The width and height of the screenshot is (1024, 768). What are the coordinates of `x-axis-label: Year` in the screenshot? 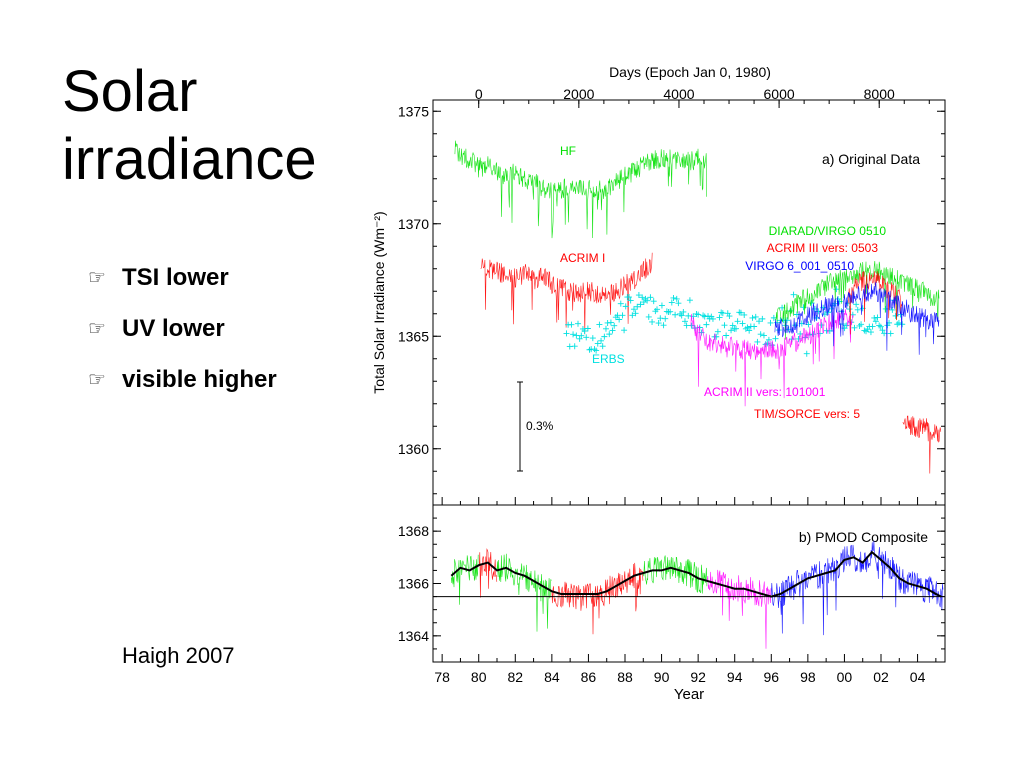 It's located at (689, 694).